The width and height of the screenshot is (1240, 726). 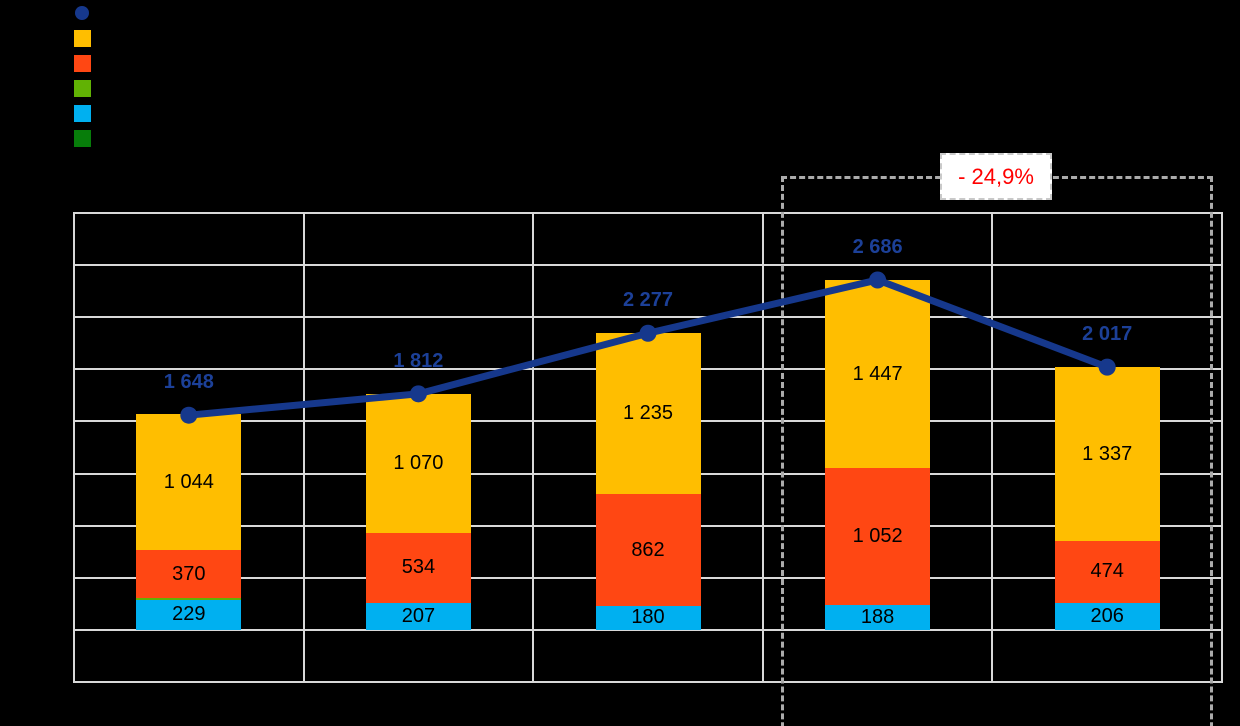 I want to click on bar-segment-cyan-label: 229, so click(x=189, y=614).